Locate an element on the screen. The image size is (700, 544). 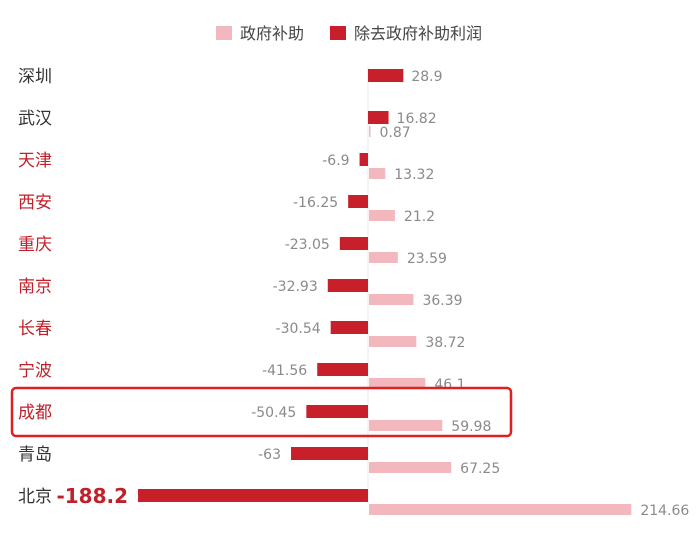
category-label-3: 西安 is located at coordinates (35, 203).